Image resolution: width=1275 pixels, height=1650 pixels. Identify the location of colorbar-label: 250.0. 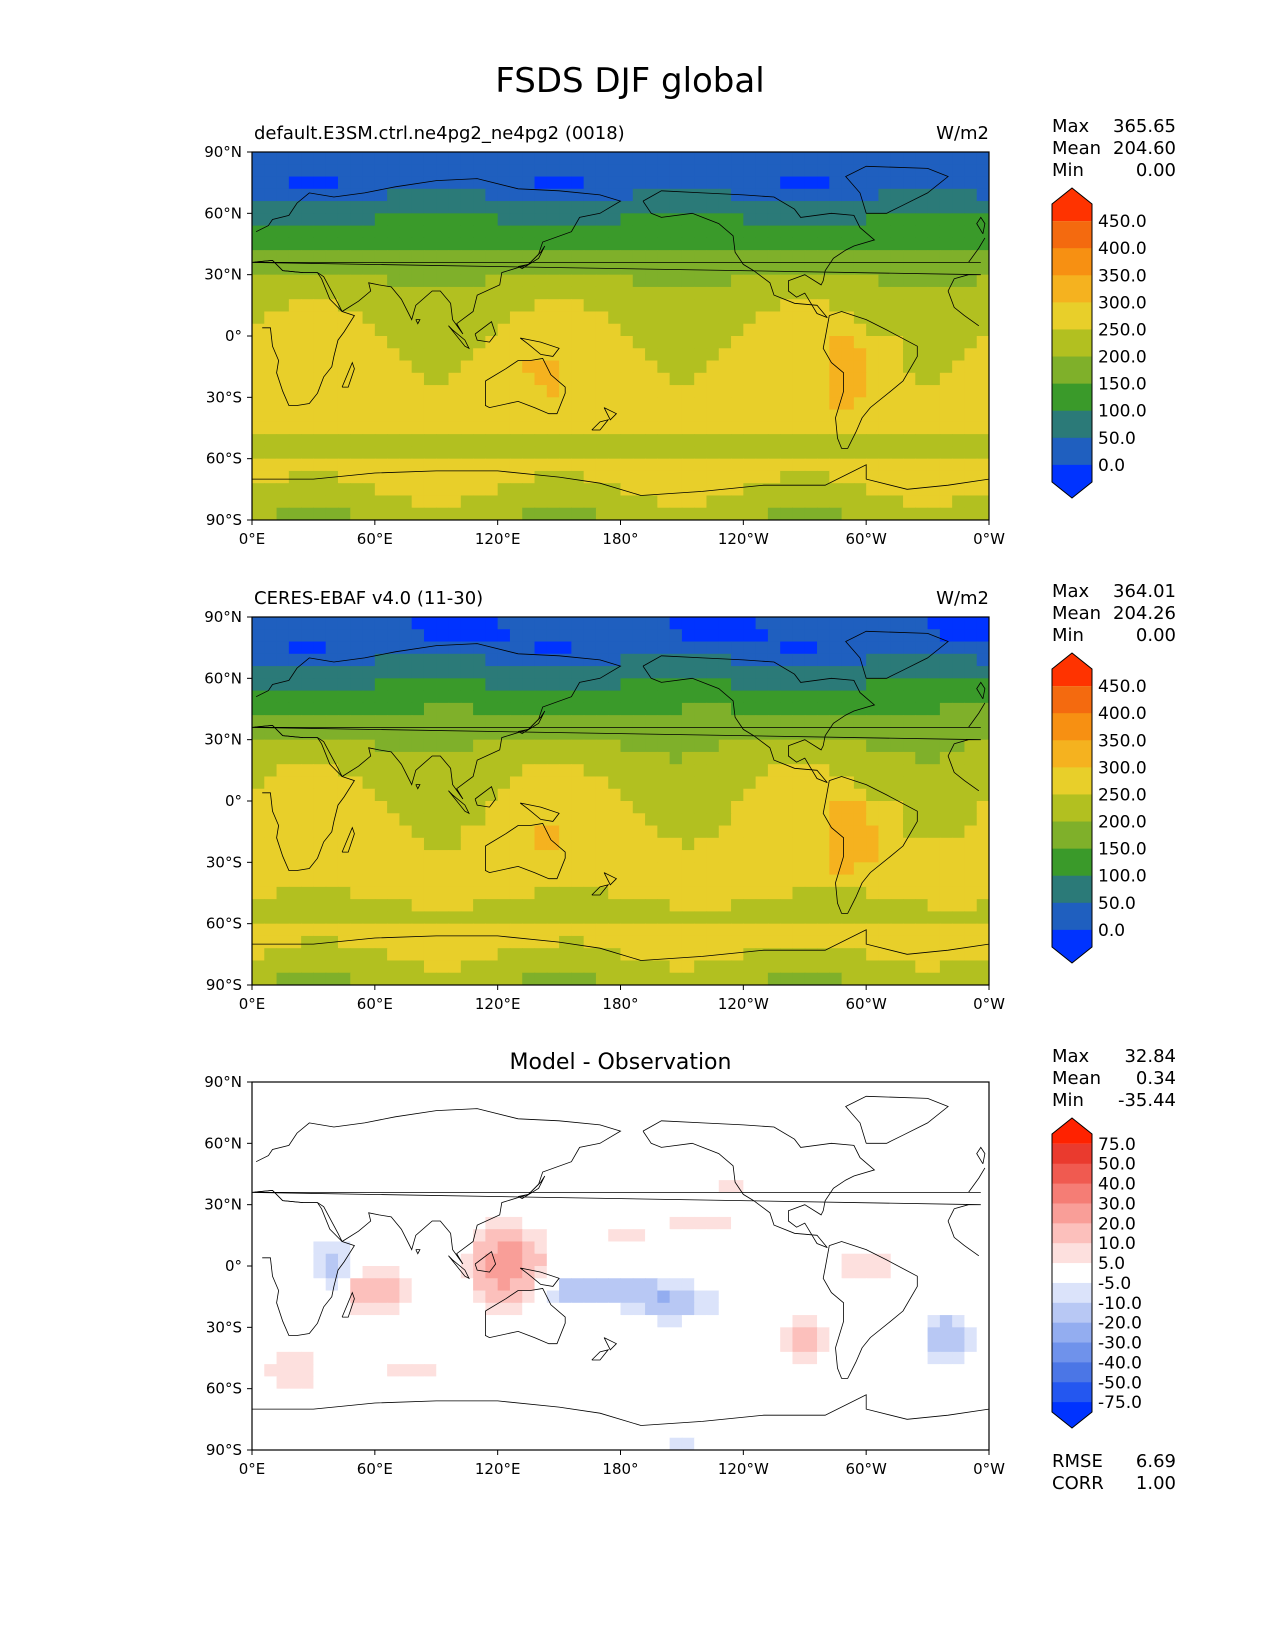
(1122, 795).